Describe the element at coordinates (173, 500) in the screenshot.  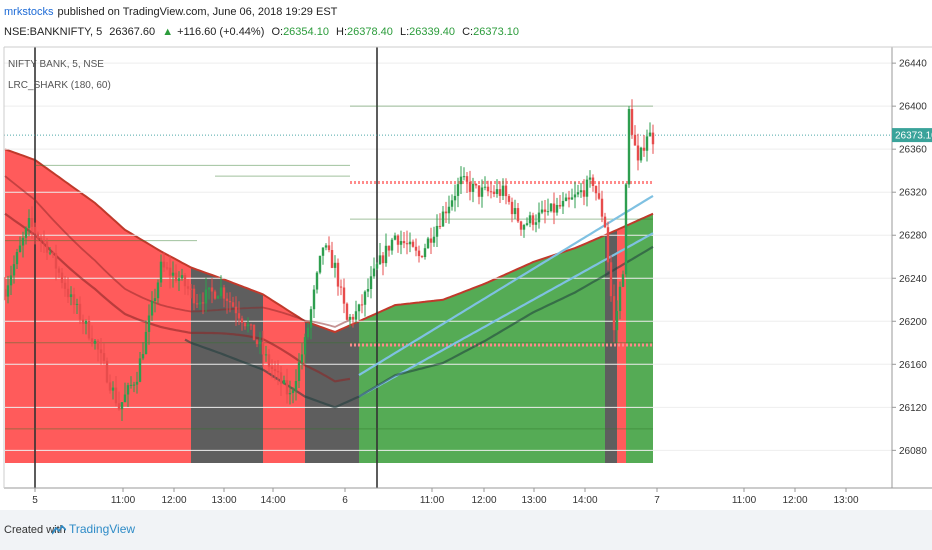
I see `x-tick-label-2: 12:00` at that location.